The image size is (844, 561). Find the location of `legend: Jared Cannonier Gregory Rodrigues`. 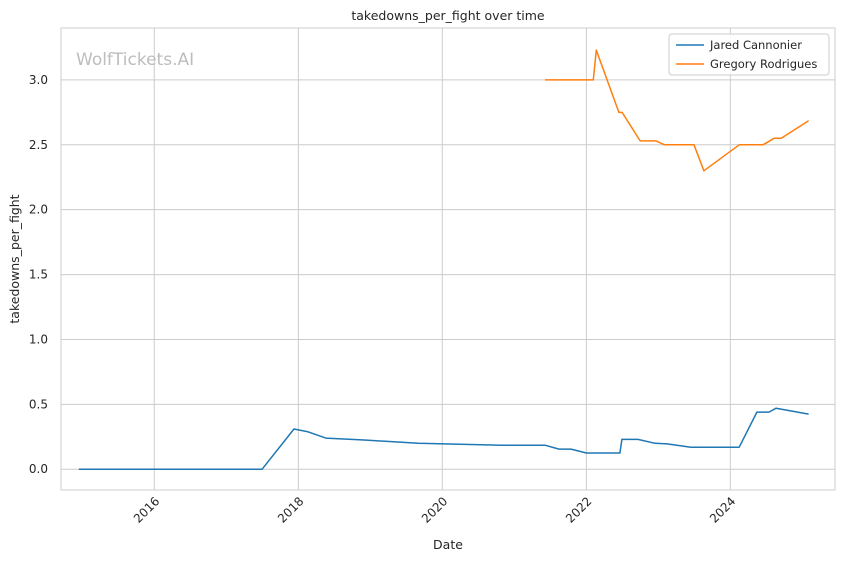

legend: Jared Cannonier Gregory Rodrigues is located at coordinates (749, 54).